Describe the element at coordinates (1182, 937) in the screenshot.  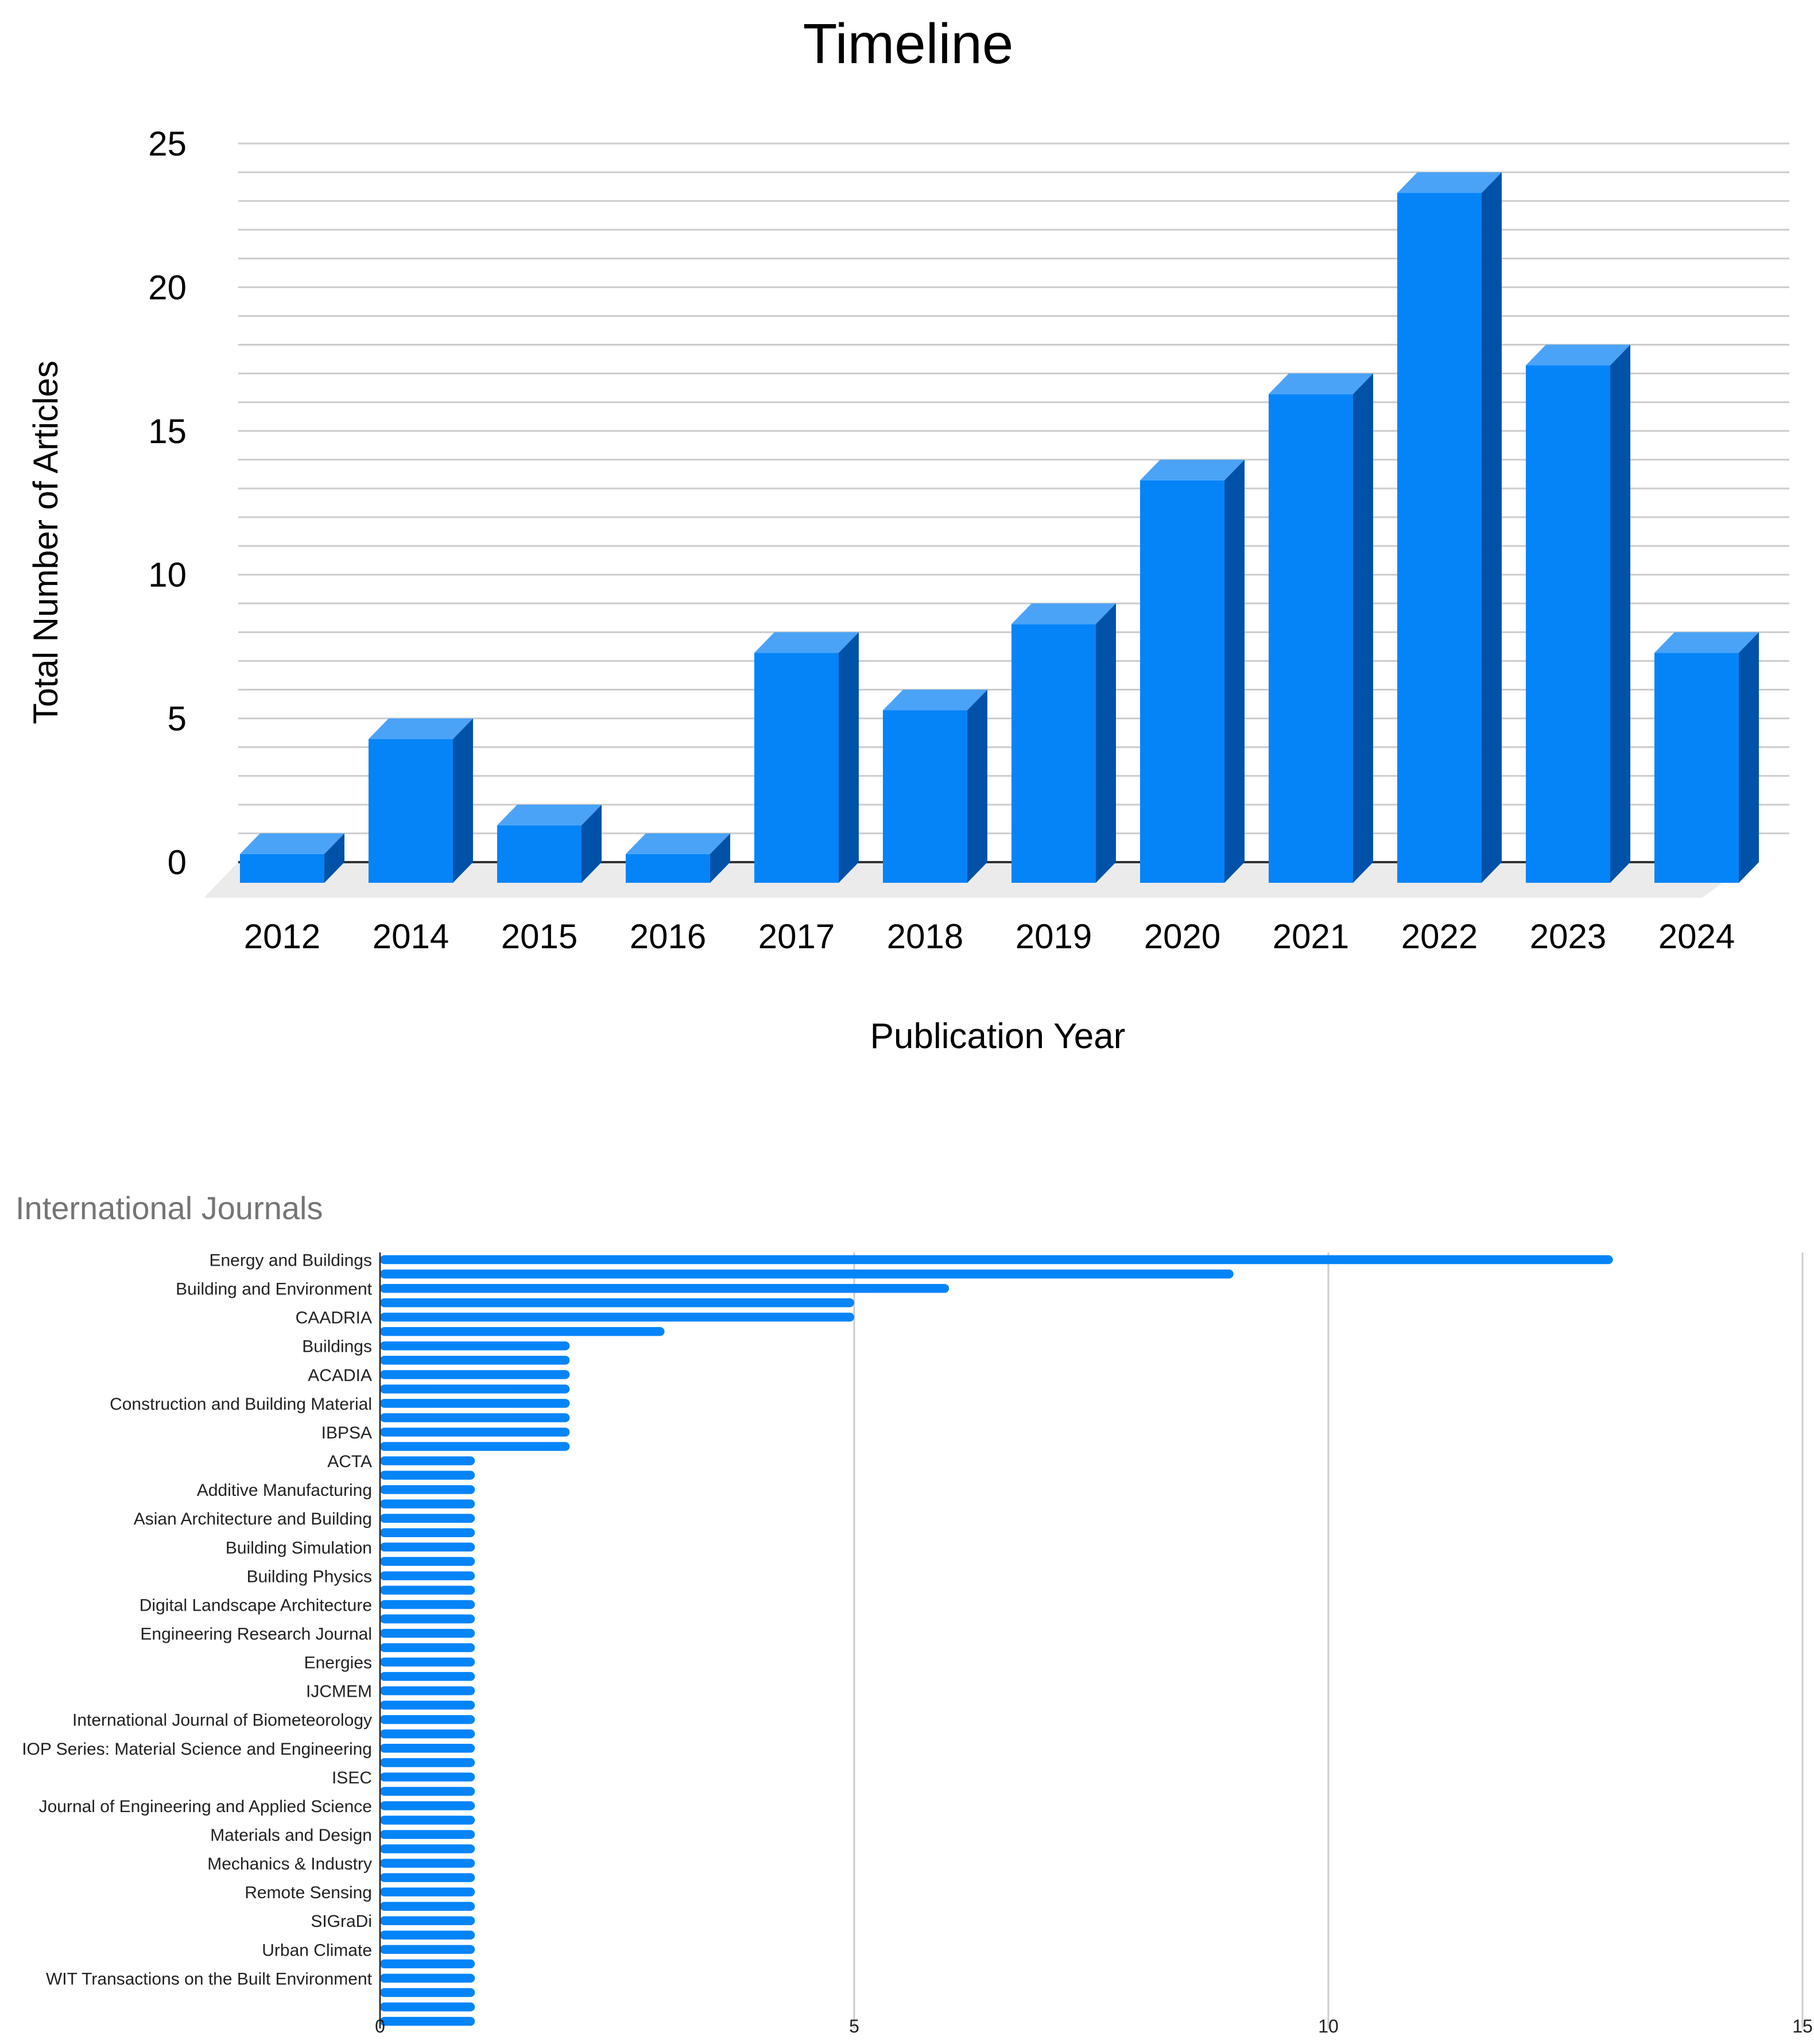
I see `timeline-x-tick-label: 2020` at that location.